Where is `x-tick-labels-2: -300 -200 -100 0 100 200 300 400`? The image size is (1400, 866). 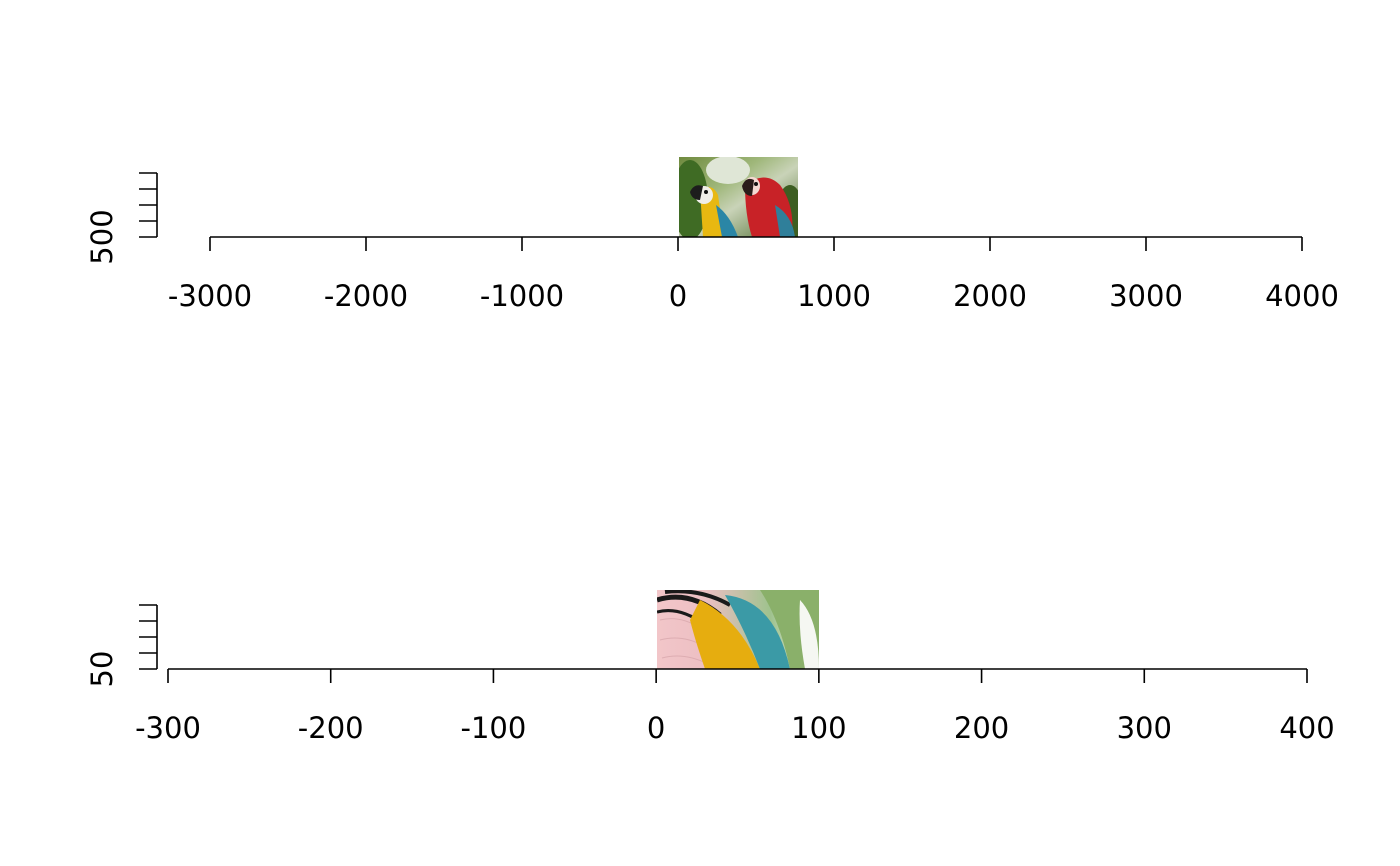
x-tick-labels-2: -300 -200 -100 0 100 200 300 400 is located at coordinates (735, 728).